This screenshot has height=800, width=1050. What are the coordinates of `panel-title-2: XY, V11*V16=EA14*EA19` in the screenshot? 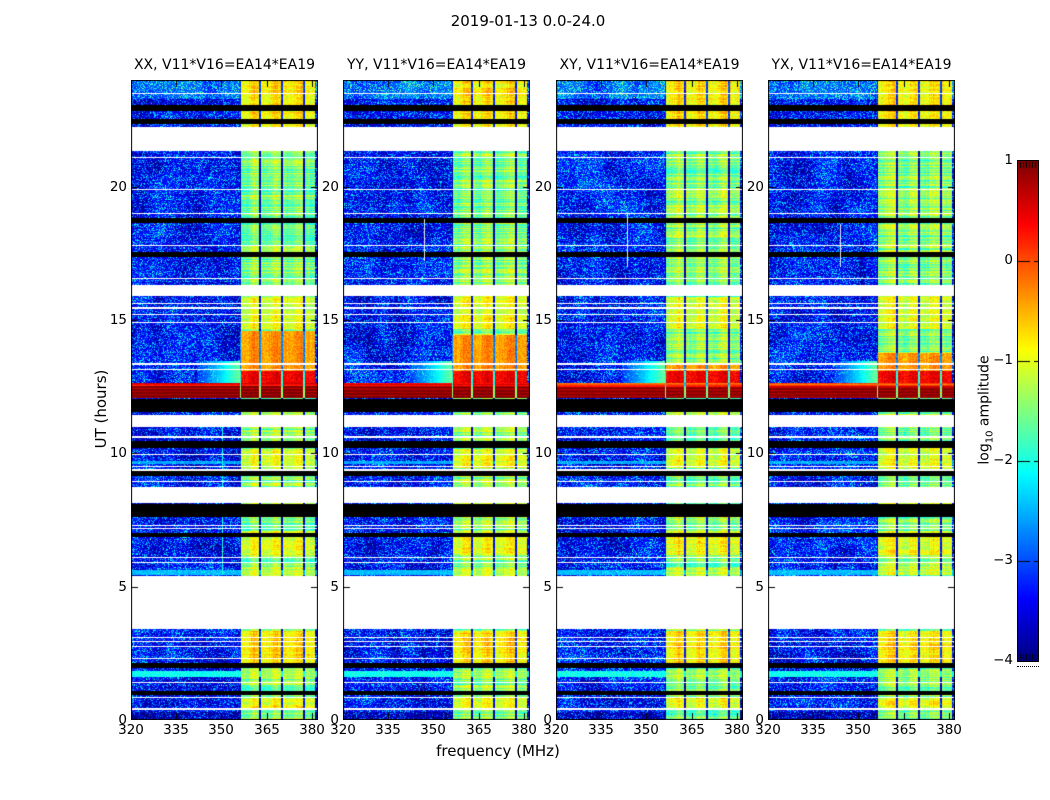 It's located at (649, 65).